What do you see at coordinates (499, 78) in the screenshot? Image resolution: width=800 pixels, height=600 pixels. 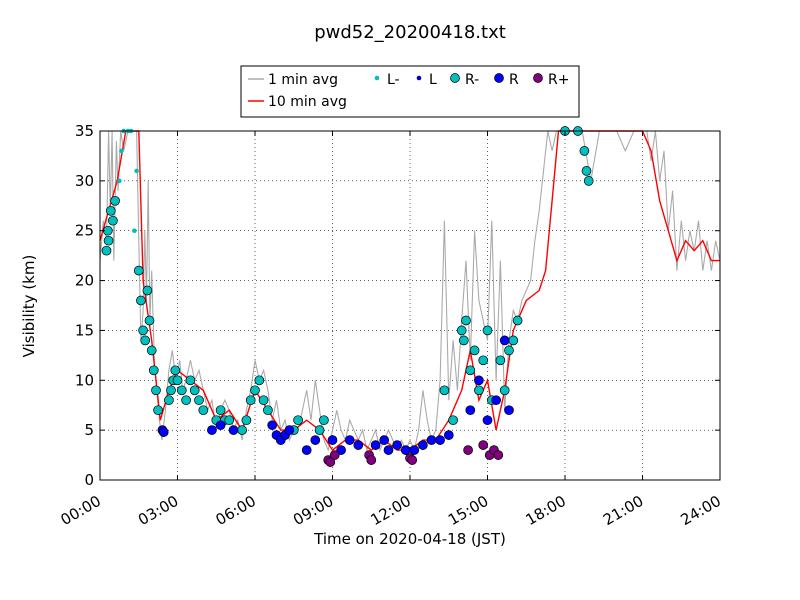 I see `legend-swatch-r` at bounding box center [499, 78].